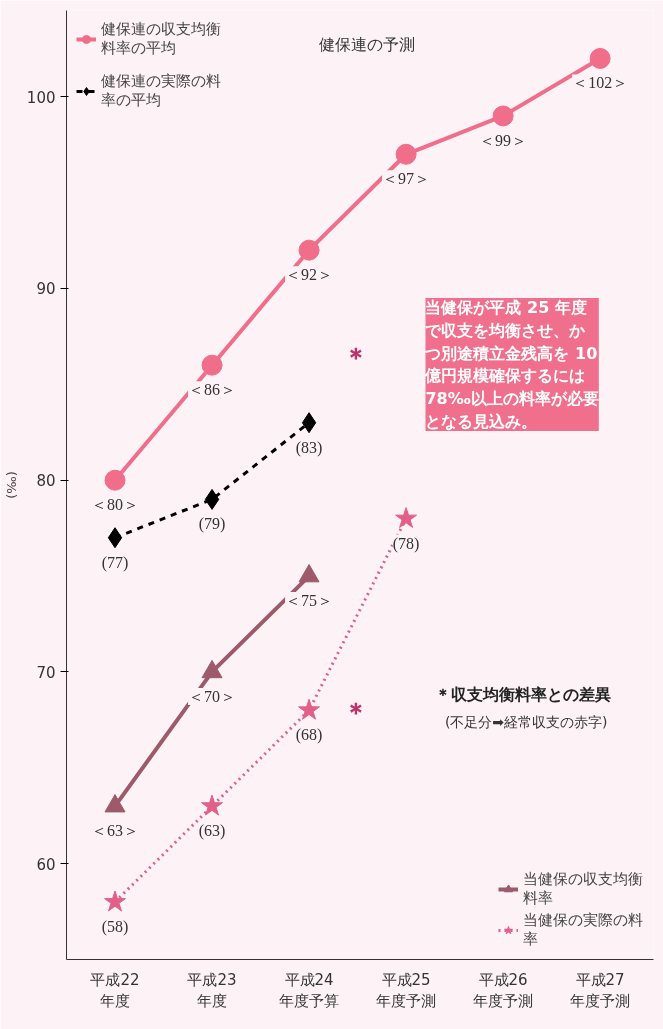 The image size is (663, 1029). I want to click on data-label: ＜97＞, so click(406, 179).